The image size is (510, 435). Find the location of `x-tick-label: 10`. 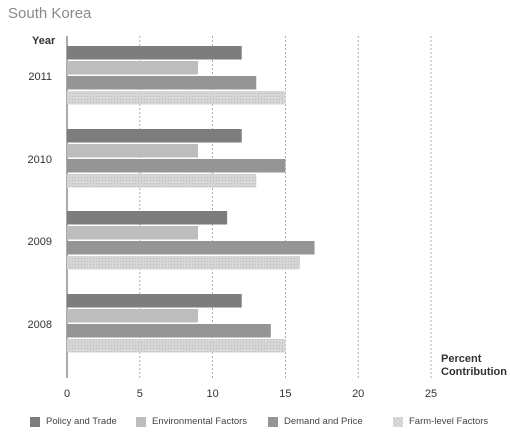

x-tick-label: 10 is located at coordinates (212, 394).